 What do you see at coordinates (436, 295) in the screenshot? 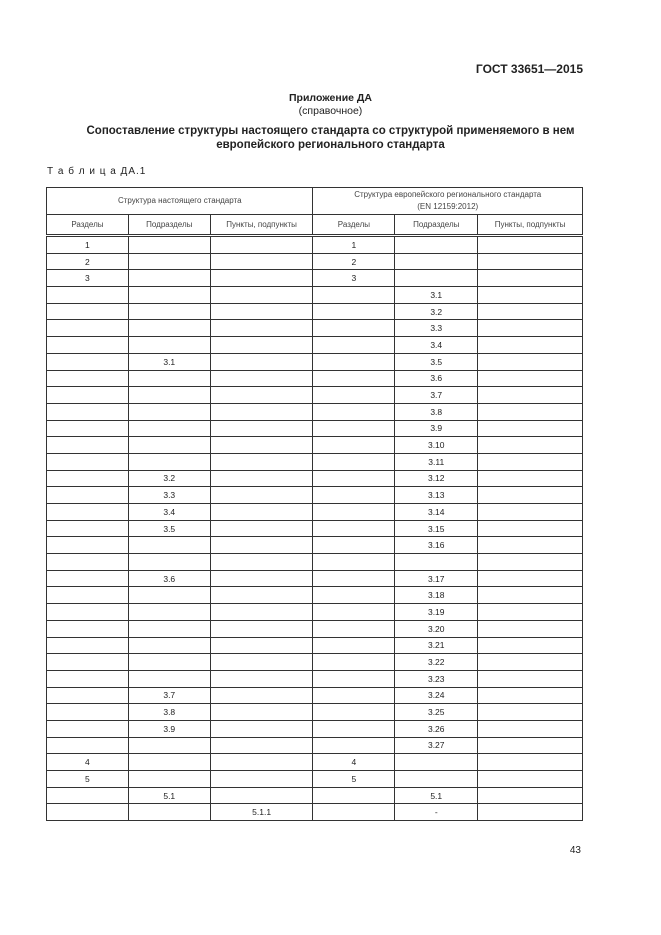
I see `table-cell: 3.1` at bounding box center [436, 295].